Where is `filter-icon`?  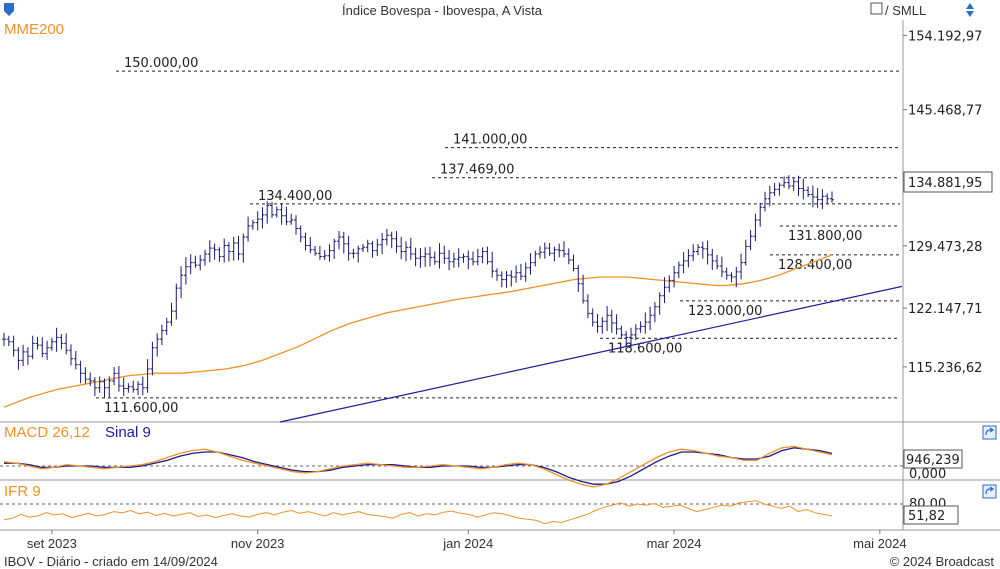
filter-icon is located at coordinates (9, 9).